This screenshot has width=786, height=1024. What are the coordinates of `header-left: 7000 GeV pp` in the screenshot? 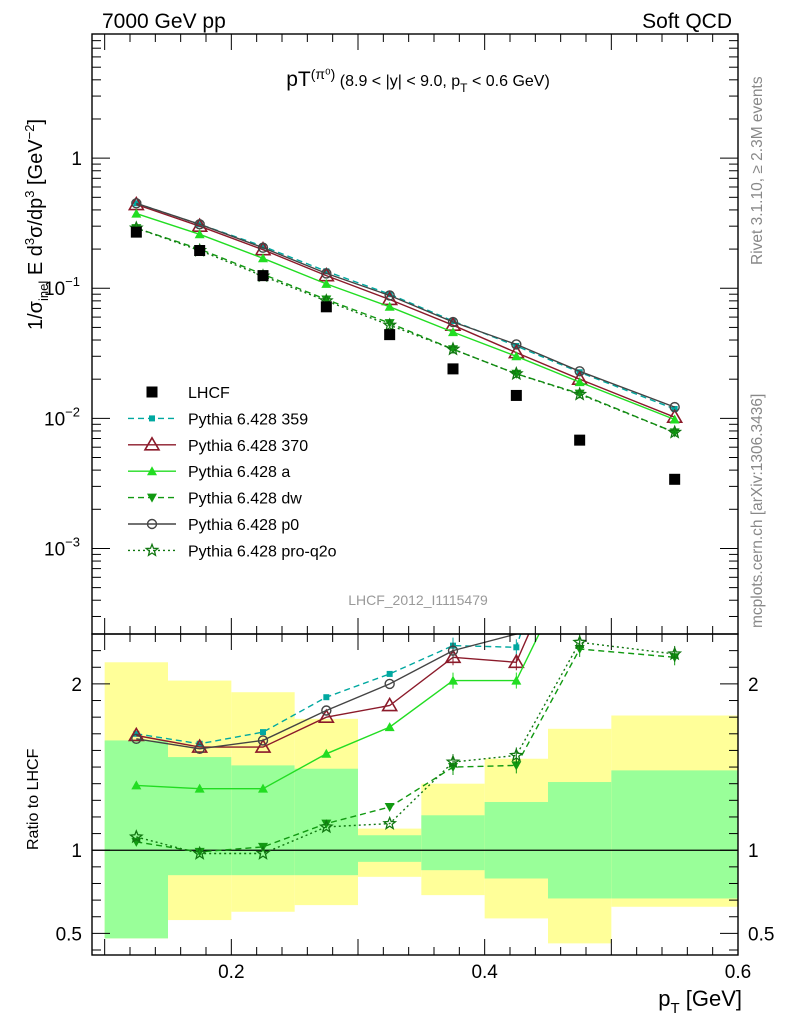 It's located at (164, 21).